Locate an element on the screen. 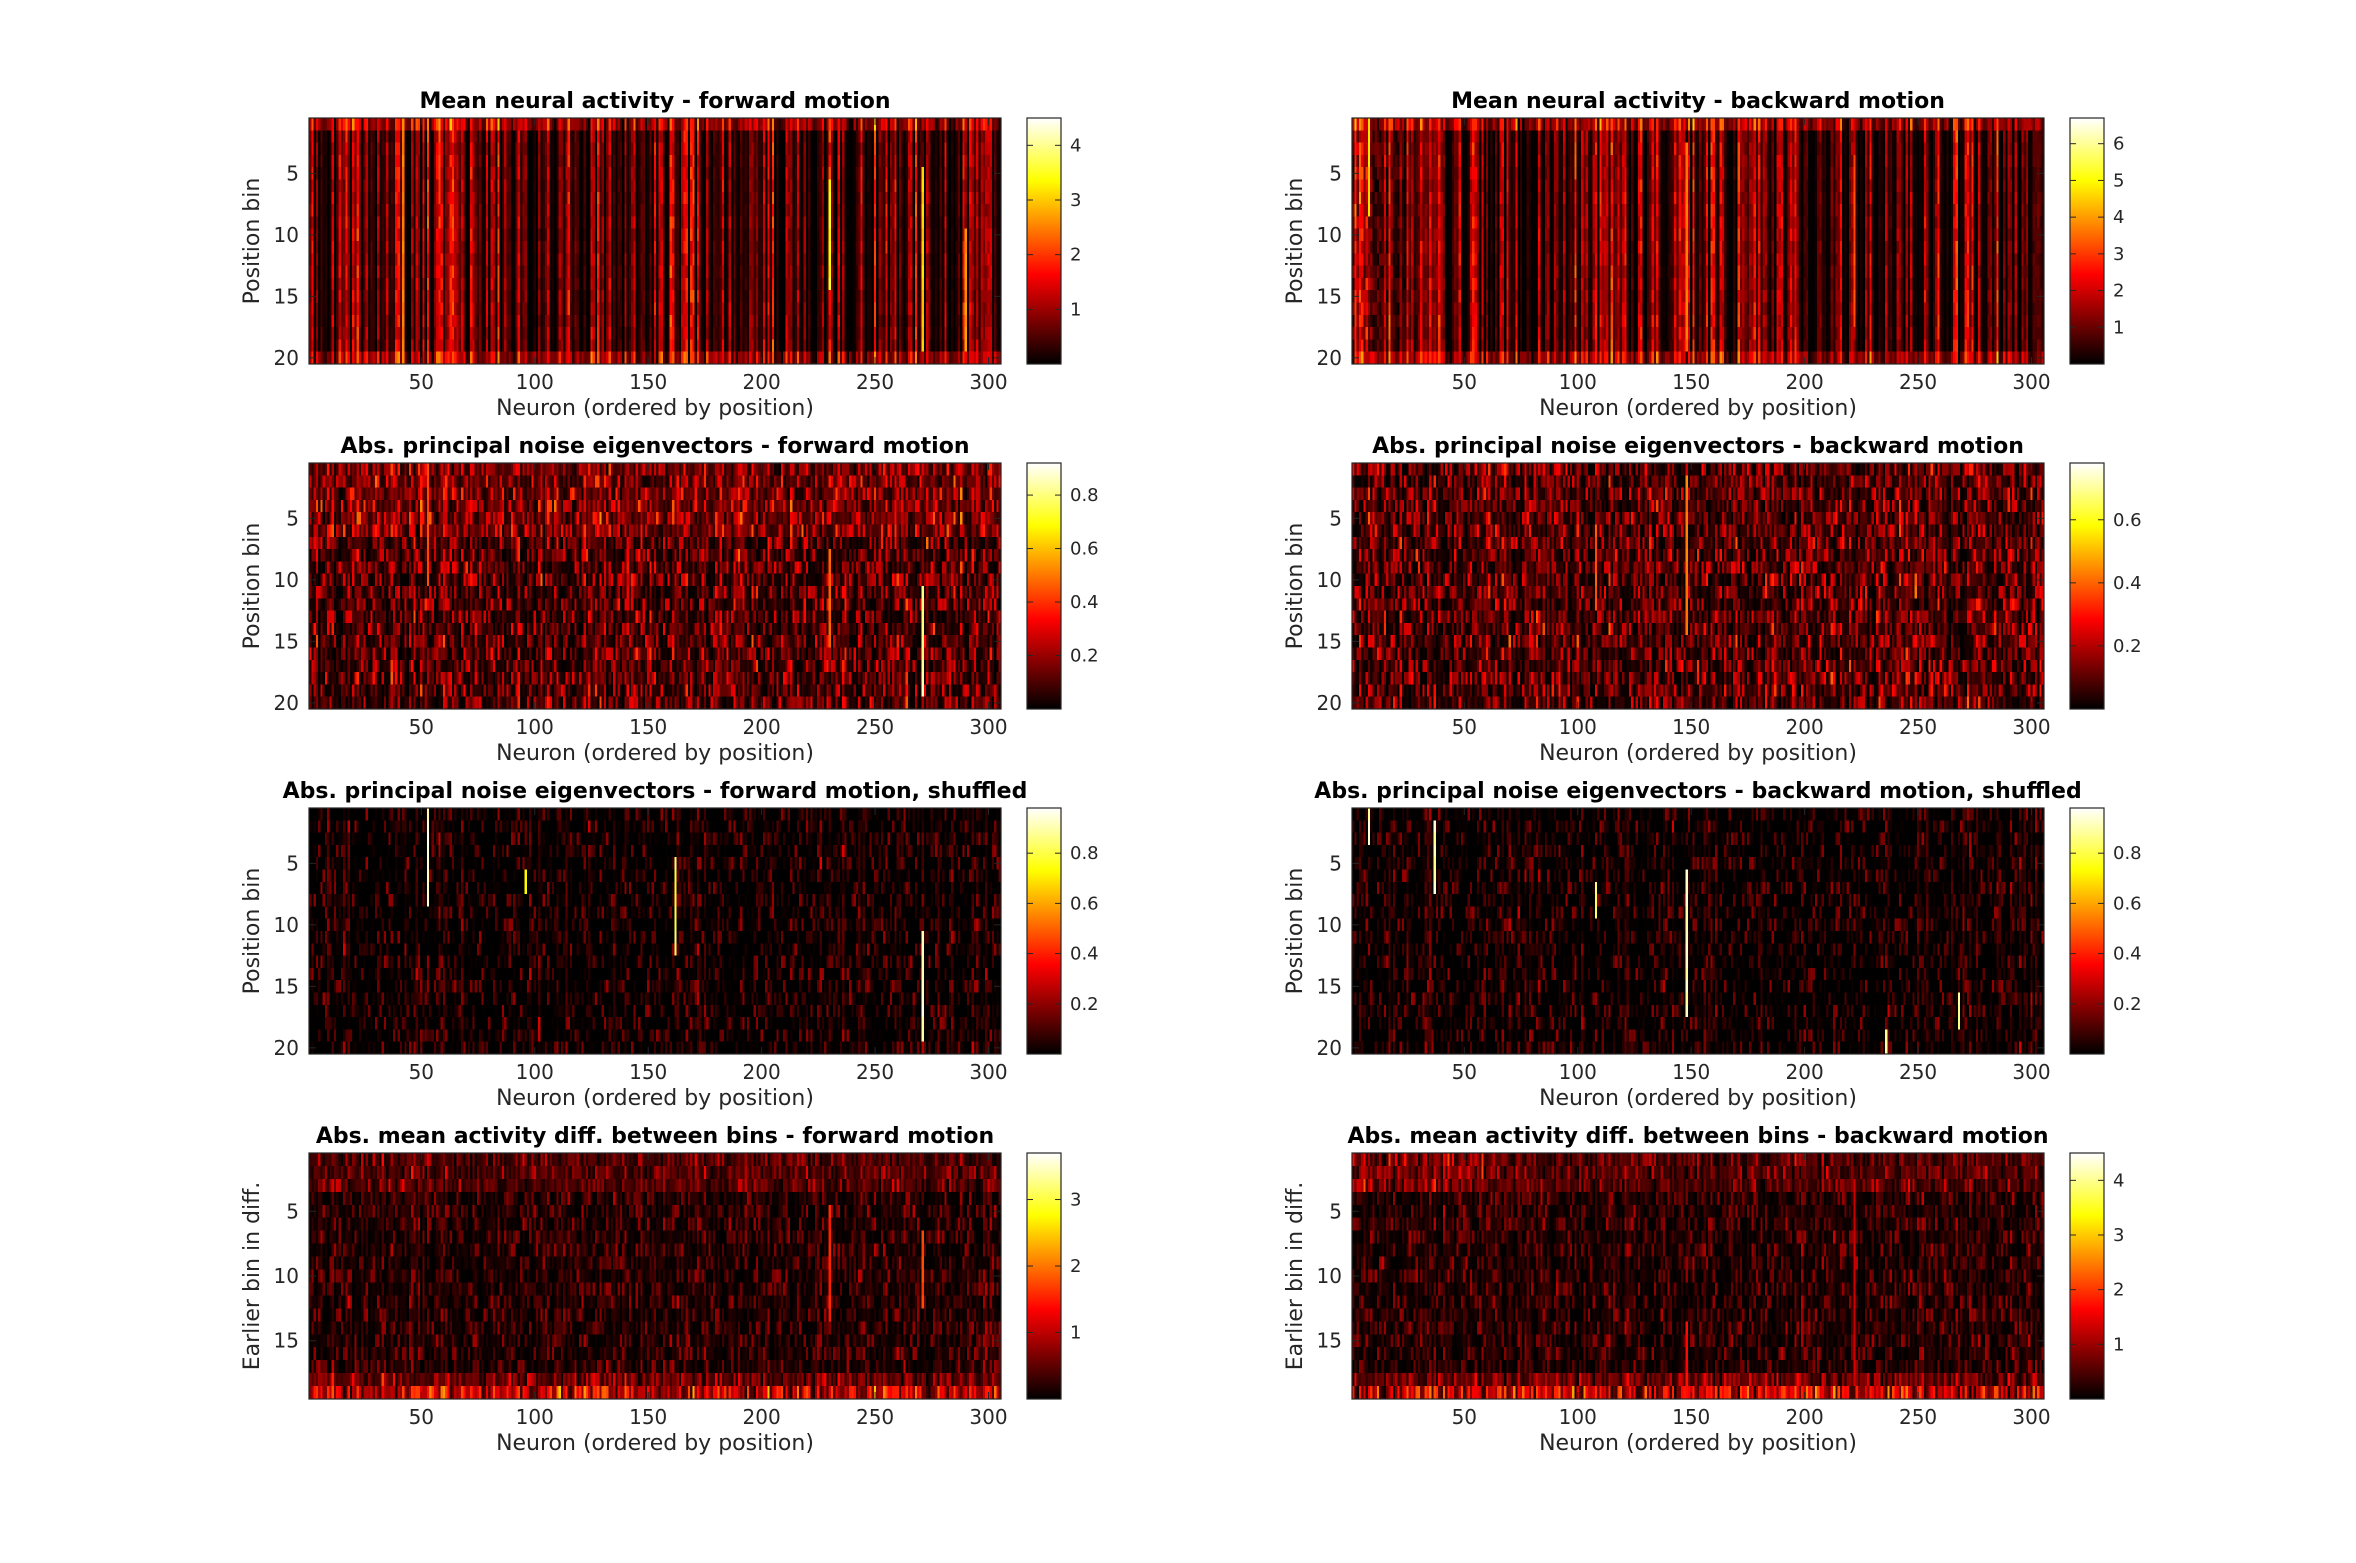 Image resolution: width=2356 pixels, height=1563 pixels. panel-title: Mean neural activity - backward motion is located at coordinates (1698, 101).